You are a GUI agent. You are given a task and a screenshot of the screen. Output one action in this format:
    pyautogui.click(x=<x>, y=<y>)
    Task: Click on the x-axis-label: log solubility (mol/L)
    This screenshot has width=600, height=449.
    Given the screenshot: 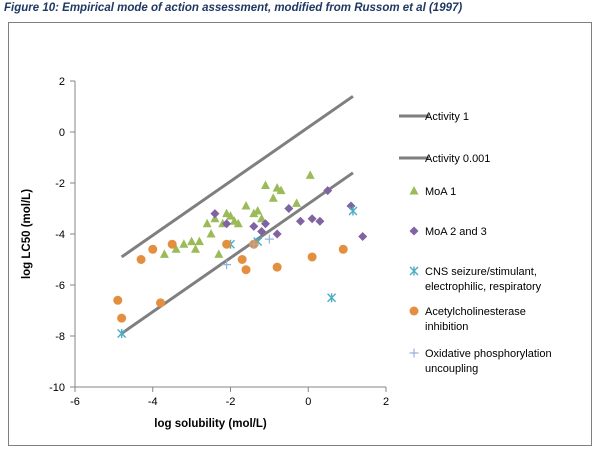 What is the action you would take?
    pyautogui.click(x=210, y=424)
    